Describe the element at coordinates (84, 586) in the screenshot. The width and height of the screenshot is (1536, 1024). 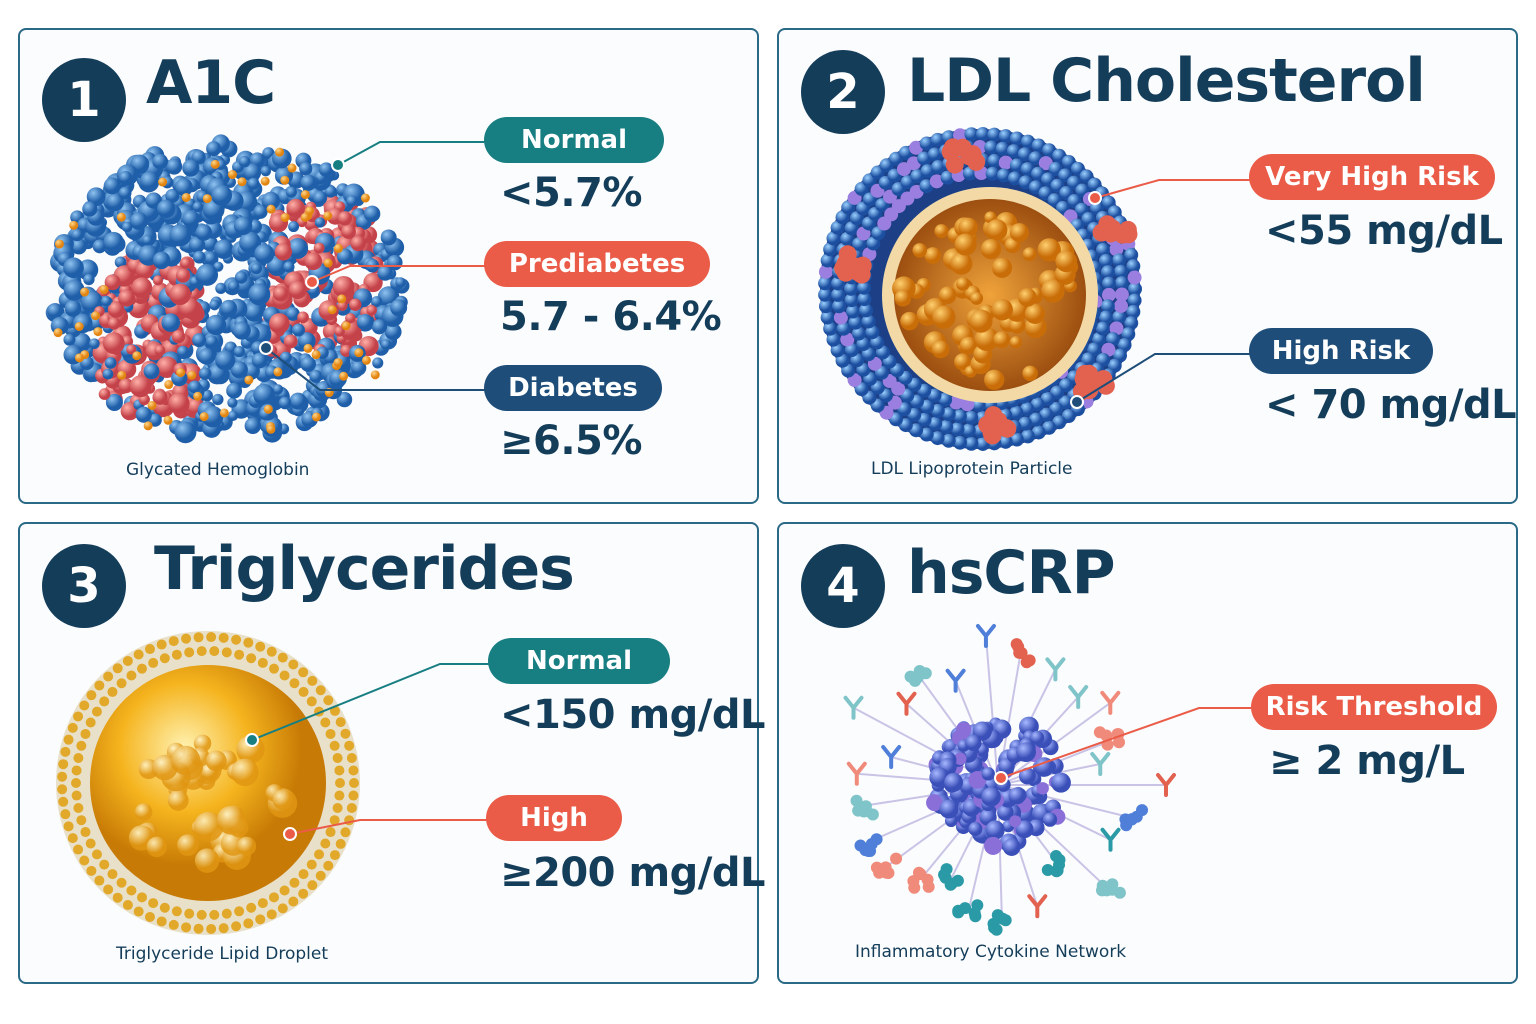
I see `panel-number-badge: 3` at that location.